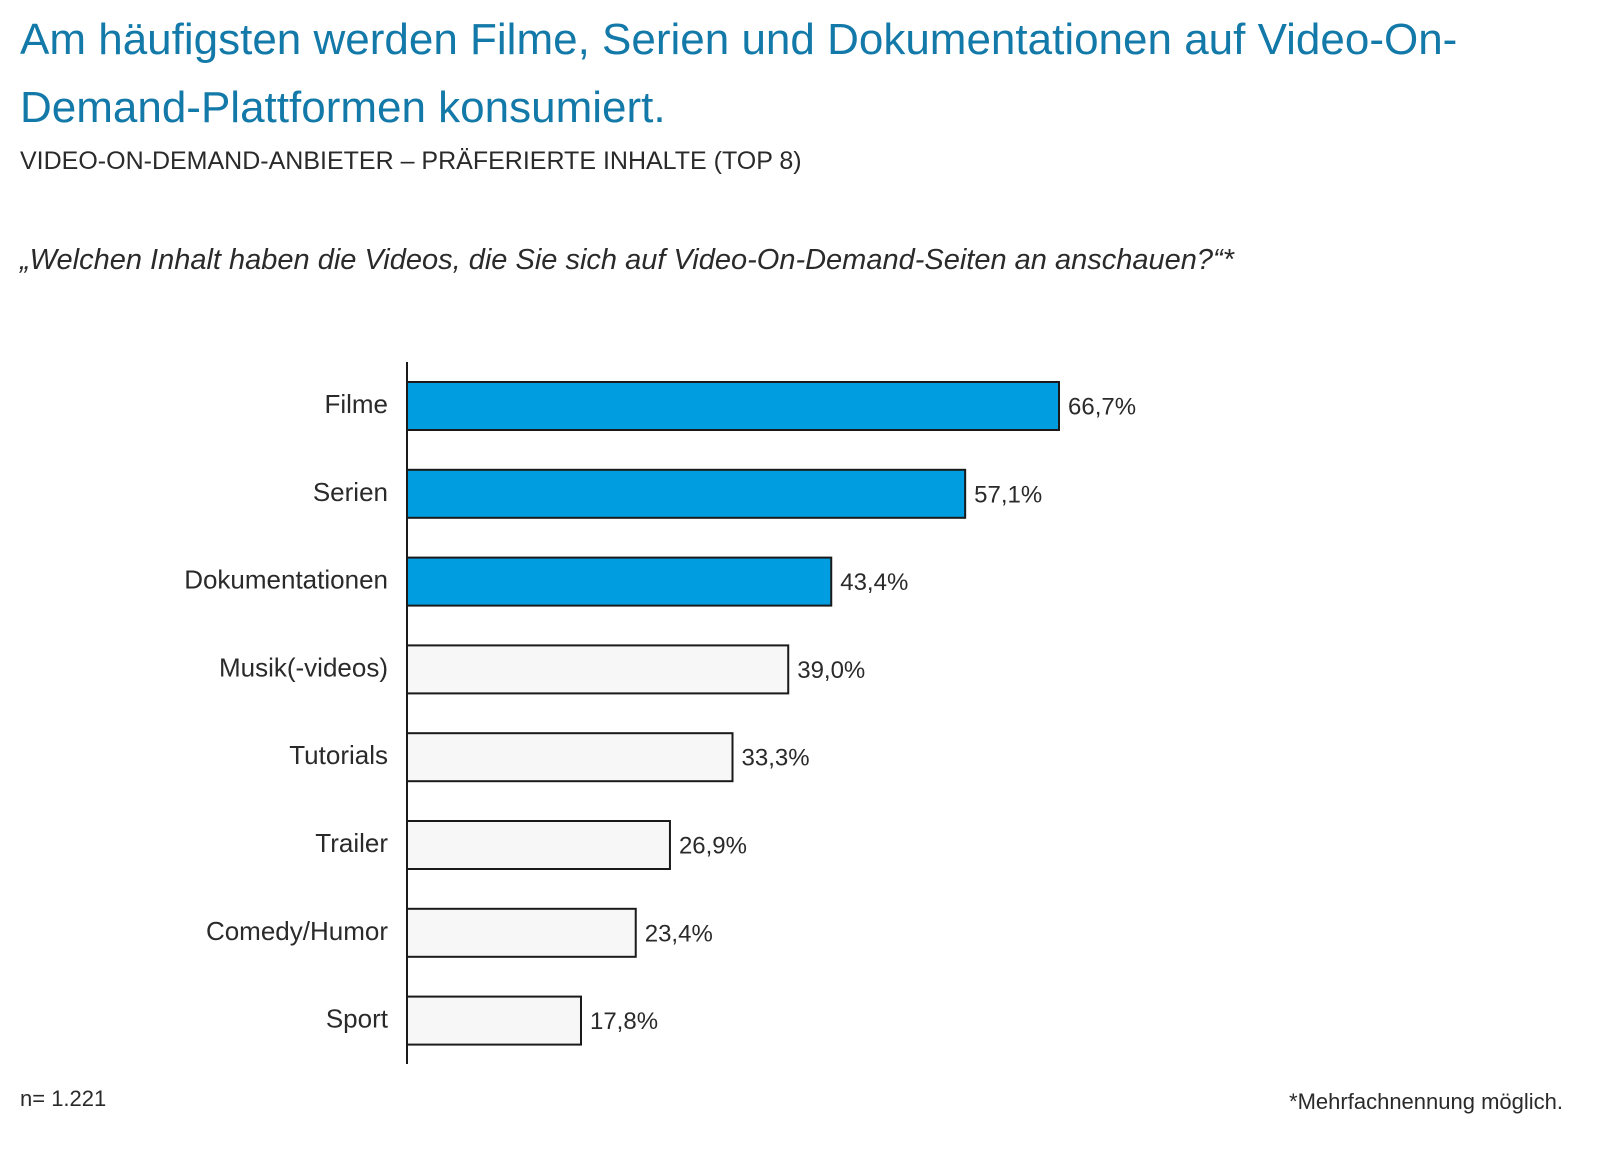 The image size is (1600, 1150). What do you see at coordinates (874, 582) in the screenshot?
I see `value-label-dokumentationen: 43,4%` at bounding box center [874, 582].